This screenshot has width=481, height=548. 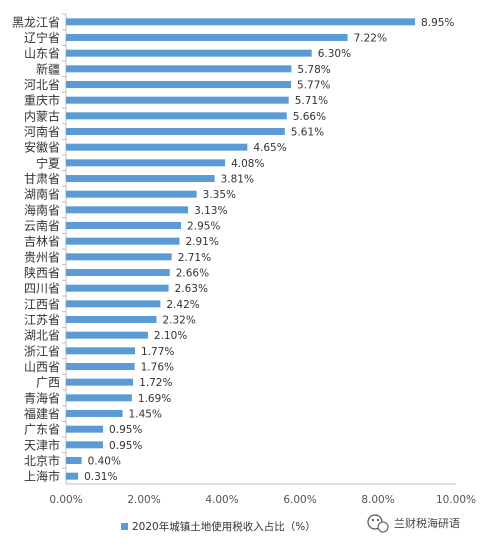 I want to click on data-label: 1.45%, so click(x=145, y=415).